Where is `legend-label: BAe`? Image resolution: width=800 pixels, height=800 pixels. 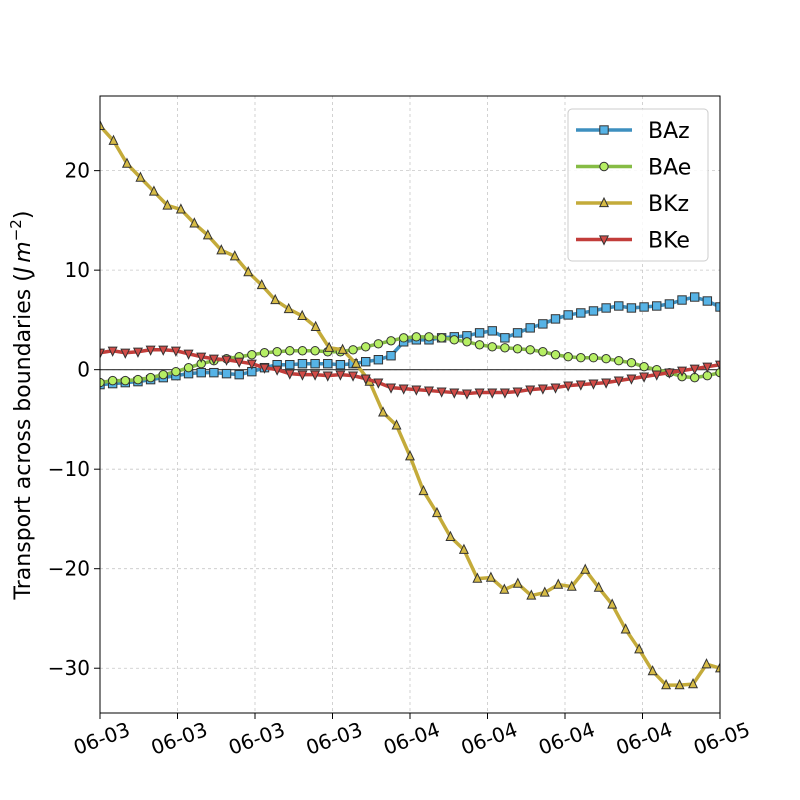 legend-label: BAe is located at coordinates (669, 168).